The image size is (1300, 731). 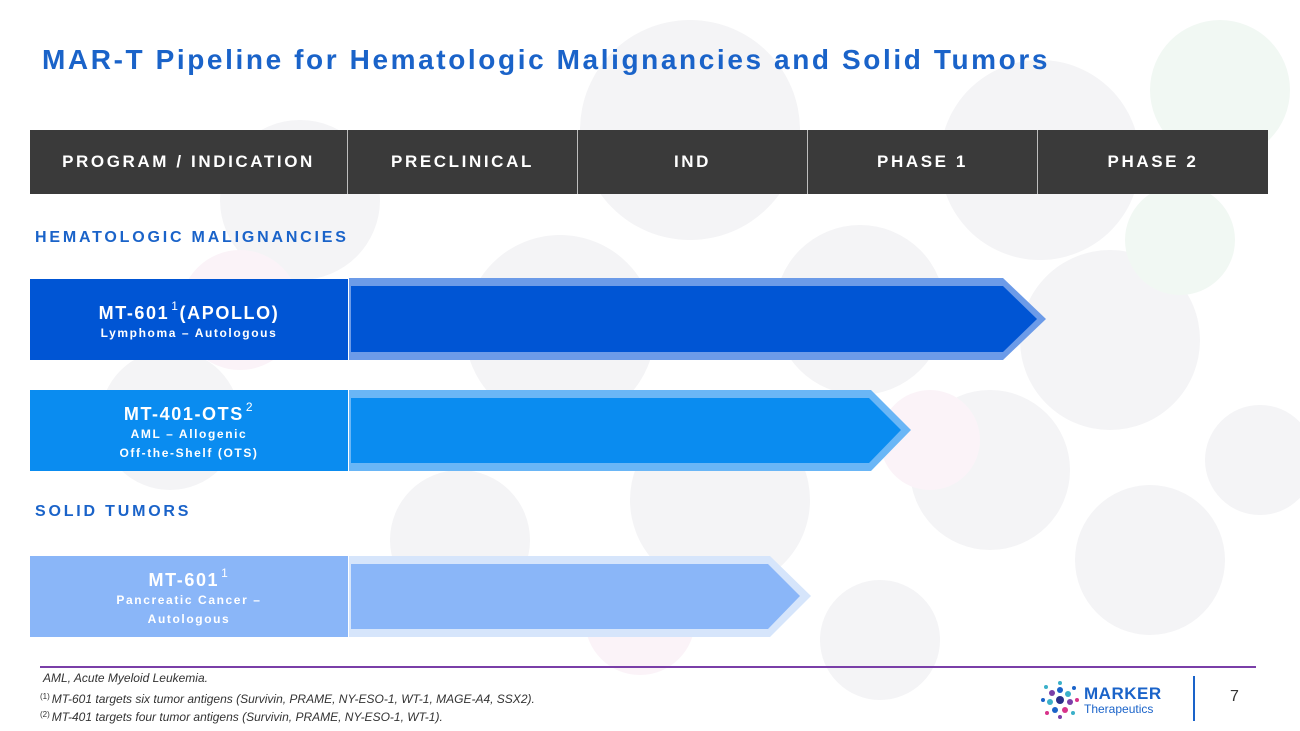 What do you see at coordinates (1123, 693) in the screenshot?
I see `logo-wordmark: MARKER` at bounding box center [1123, 693].